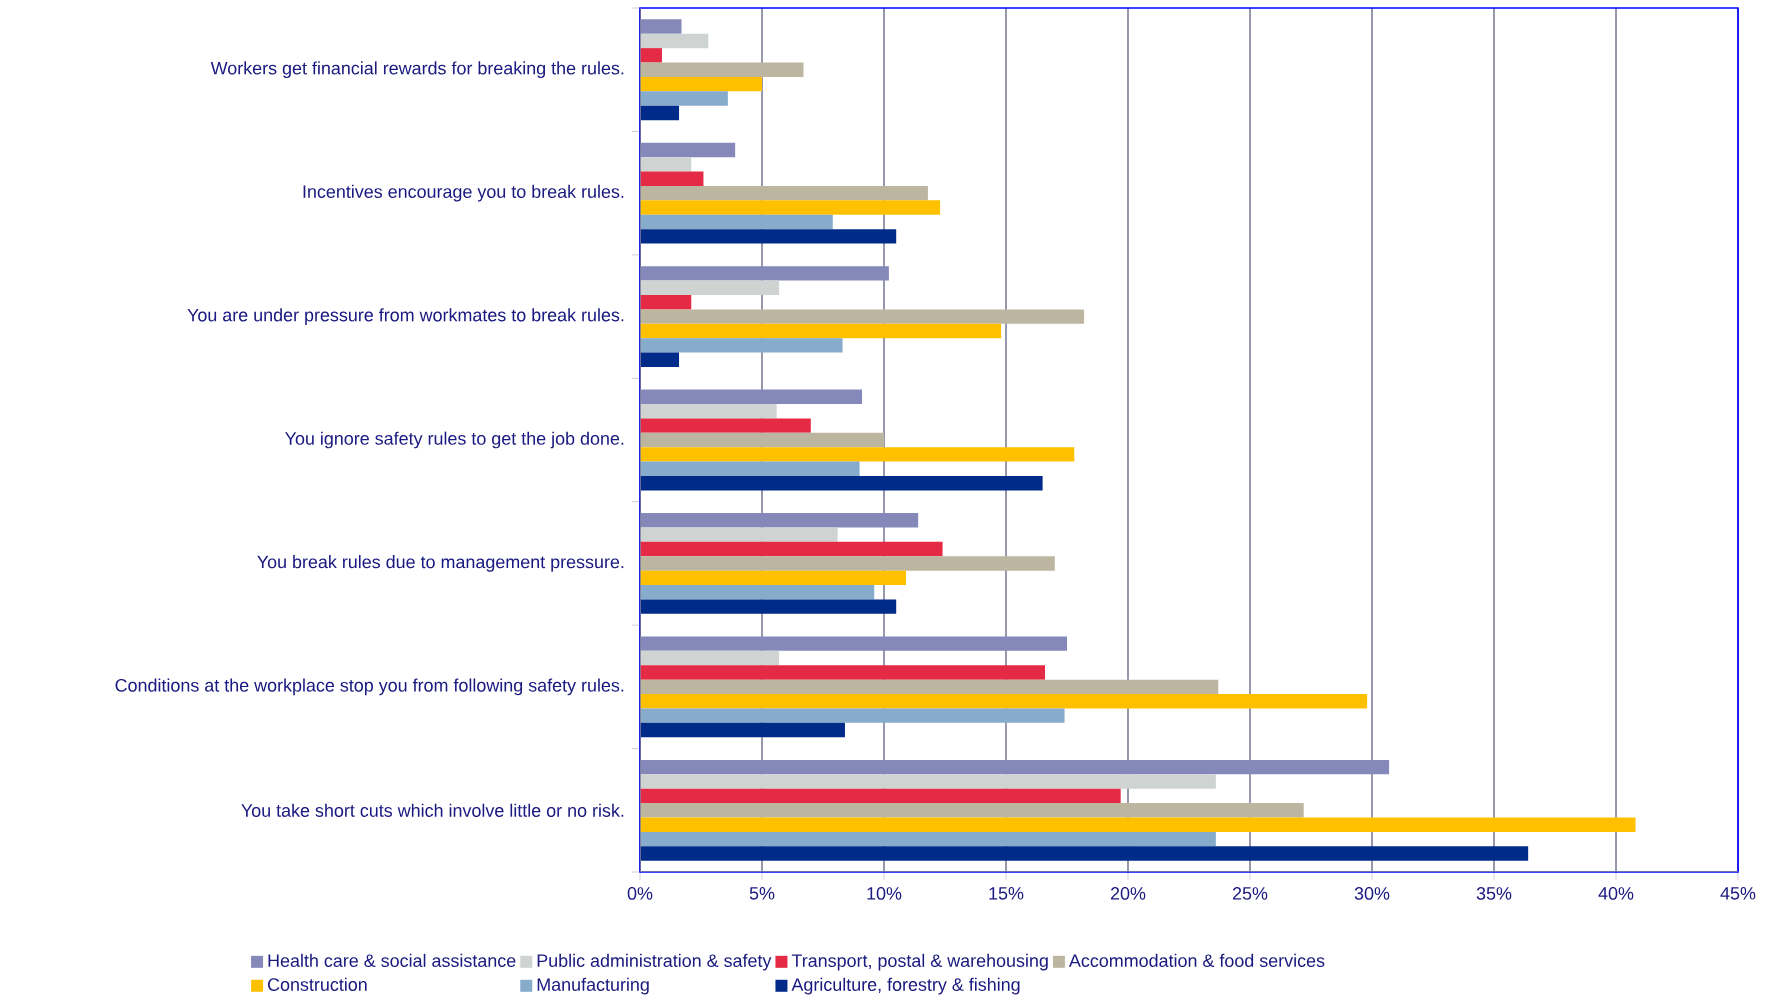  I want to click on legend-label: Agriculture, forestry & fishing, so click(905, 986).